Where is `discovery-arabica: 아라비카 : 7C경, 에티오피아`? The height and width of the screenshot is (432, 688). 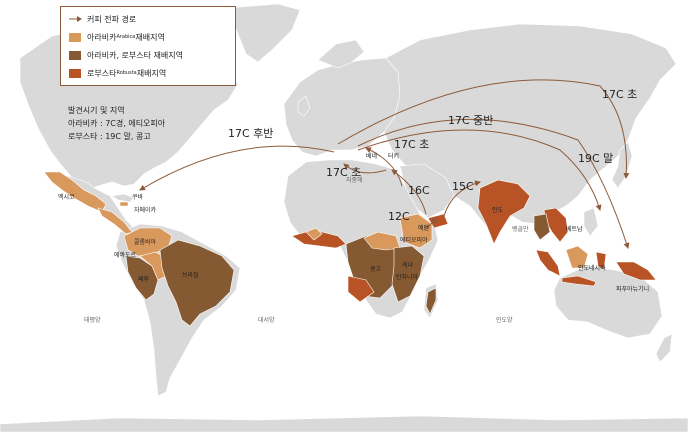
discovery-arabica: 아라비카 : 7C경, 에티오피아 is located at coordinates (117, 123).